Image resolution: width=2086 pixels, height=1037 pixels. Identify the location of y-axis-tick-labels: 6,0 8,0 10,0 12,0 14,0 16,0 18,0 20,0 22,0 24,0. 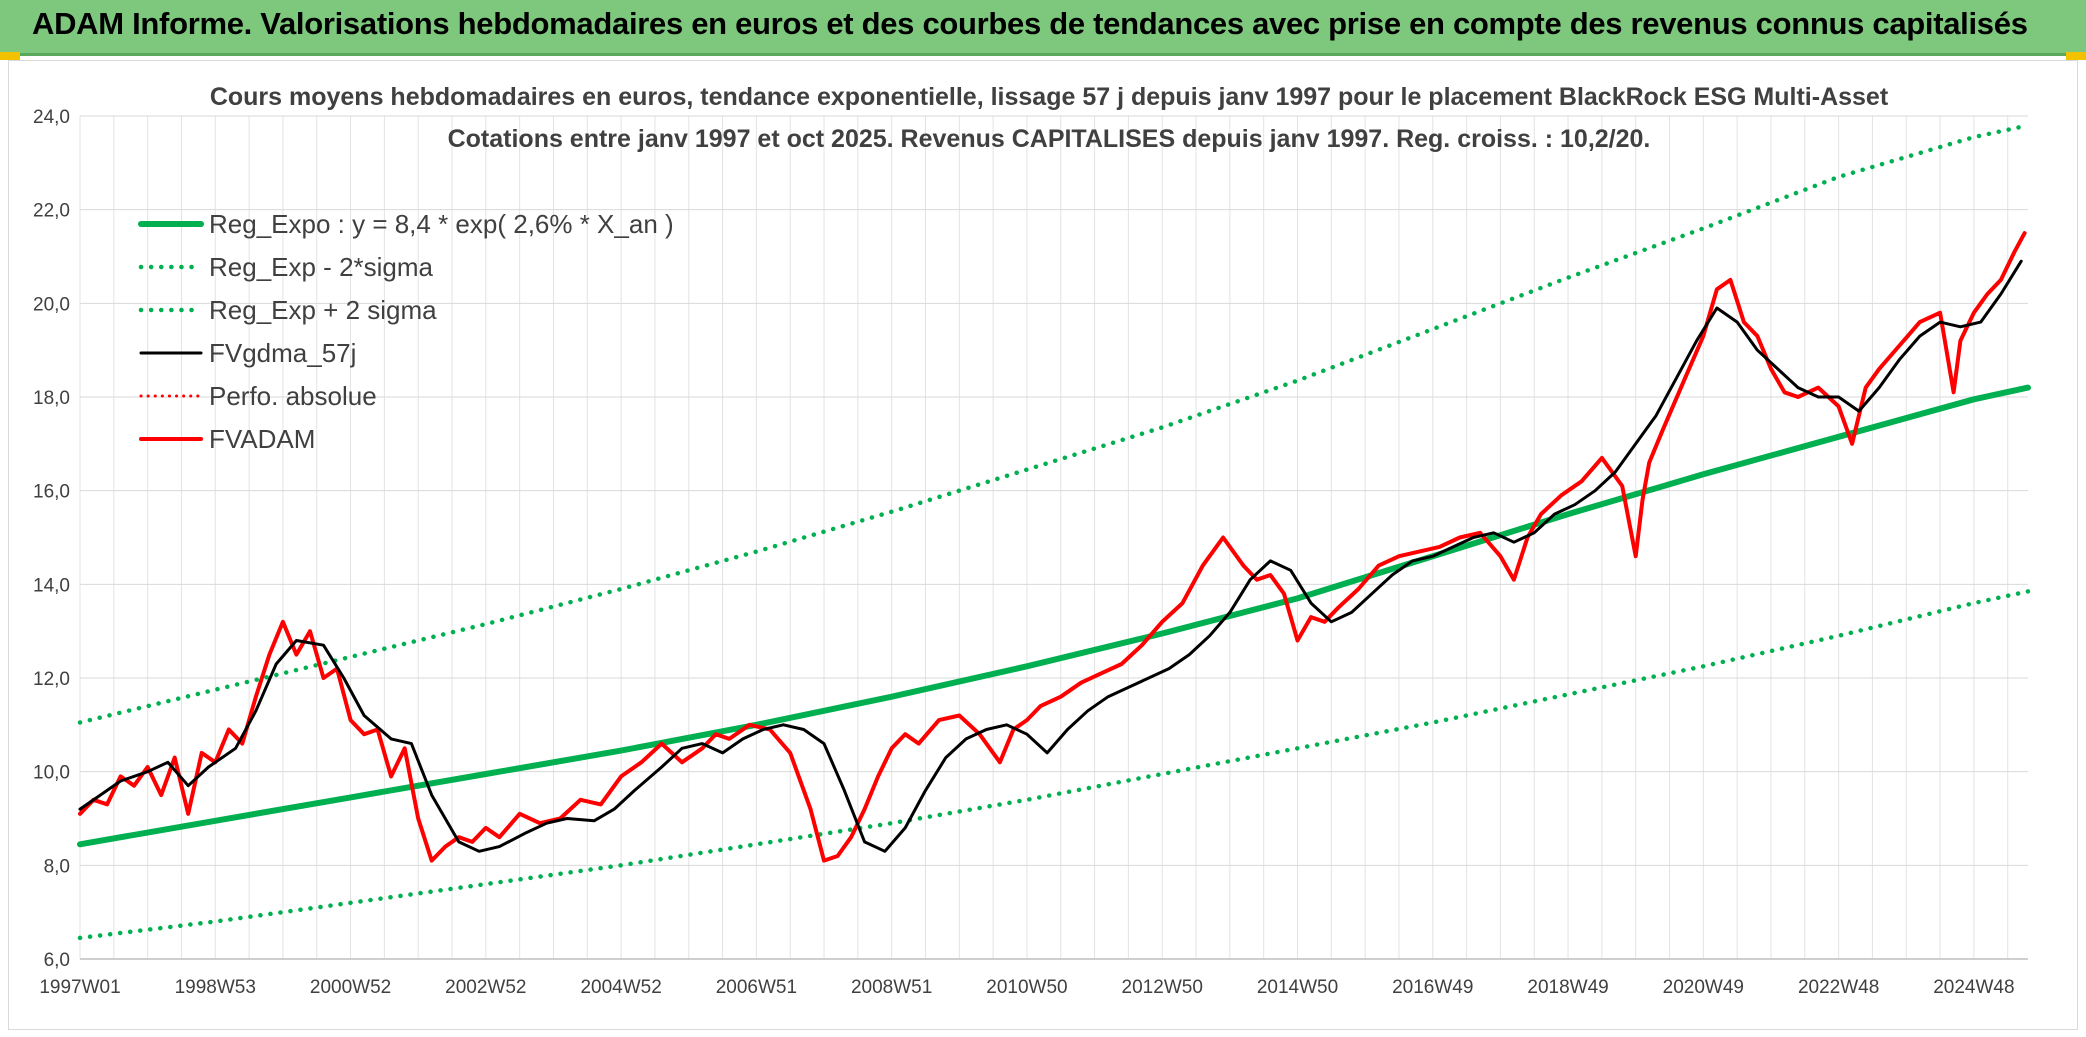
(51, 539).